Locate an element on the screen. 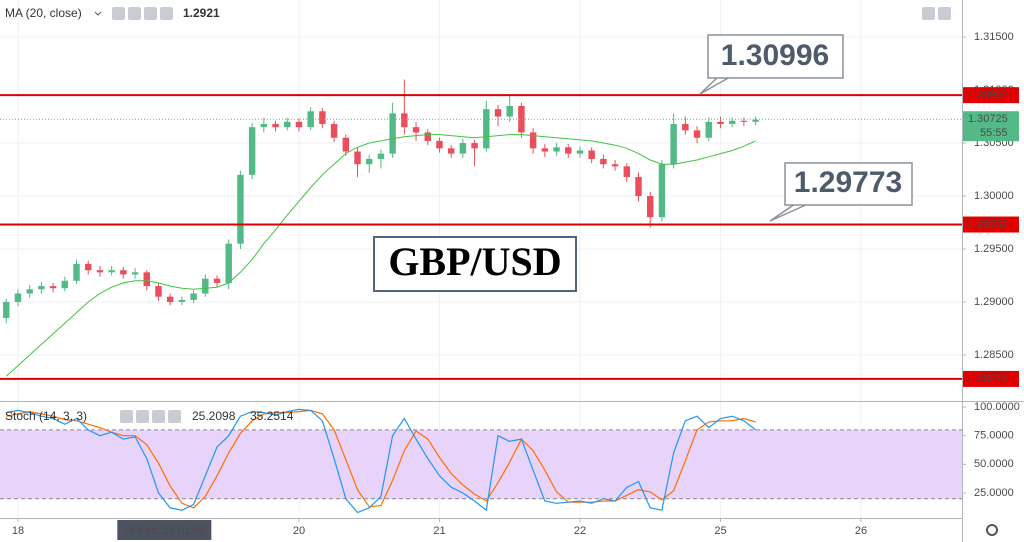 The image size is (1024, 542). x-tick-label: 22 is located at coordinates (580, 531).